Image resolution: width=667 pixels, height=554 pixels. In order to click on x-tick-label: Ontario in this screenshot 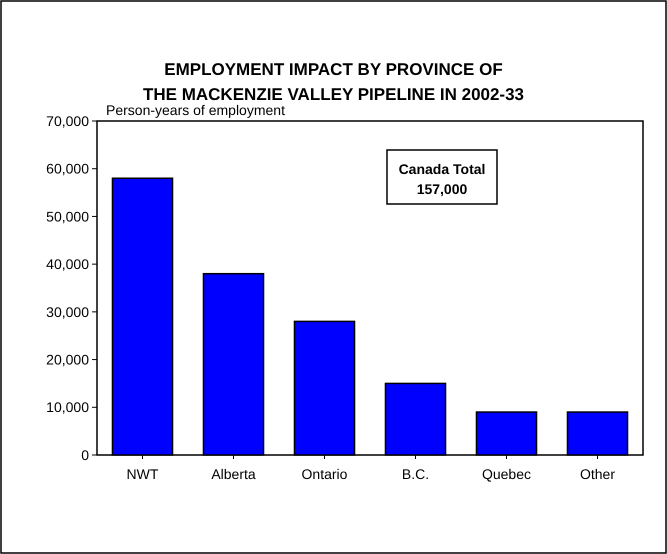, I will do `click(325, 474)`.